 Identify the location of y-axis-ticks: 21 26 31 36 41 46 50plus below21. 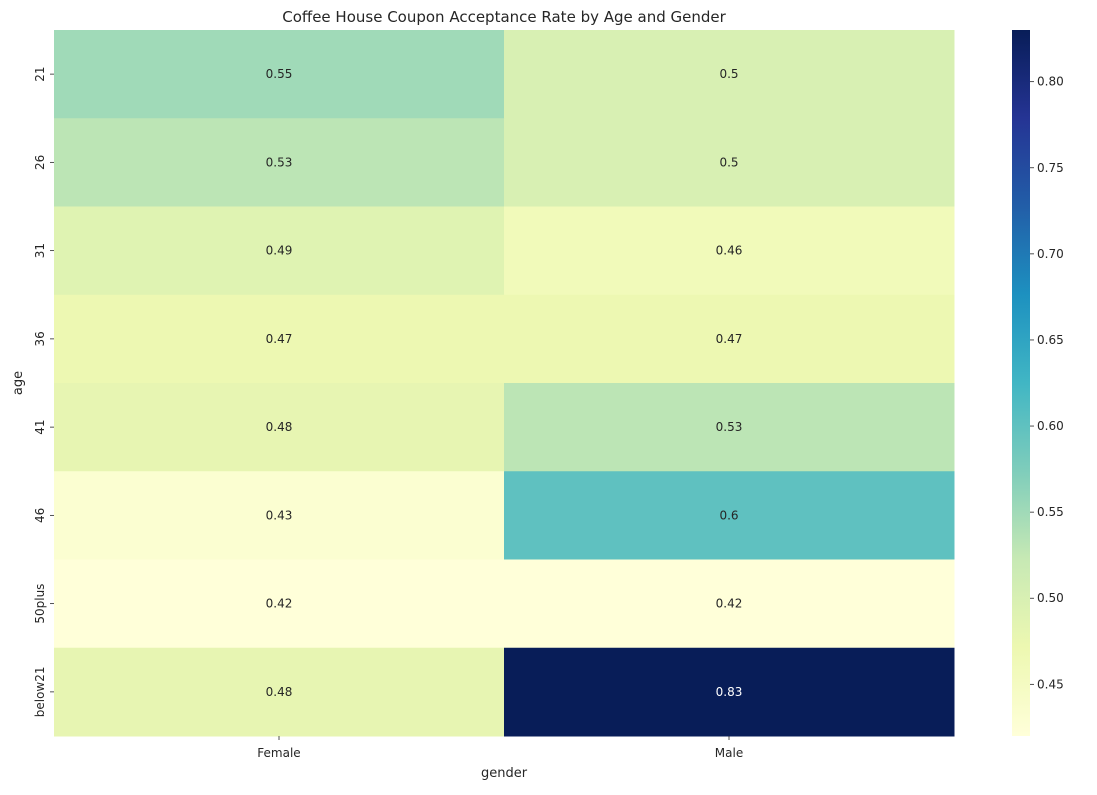
(43, 391).